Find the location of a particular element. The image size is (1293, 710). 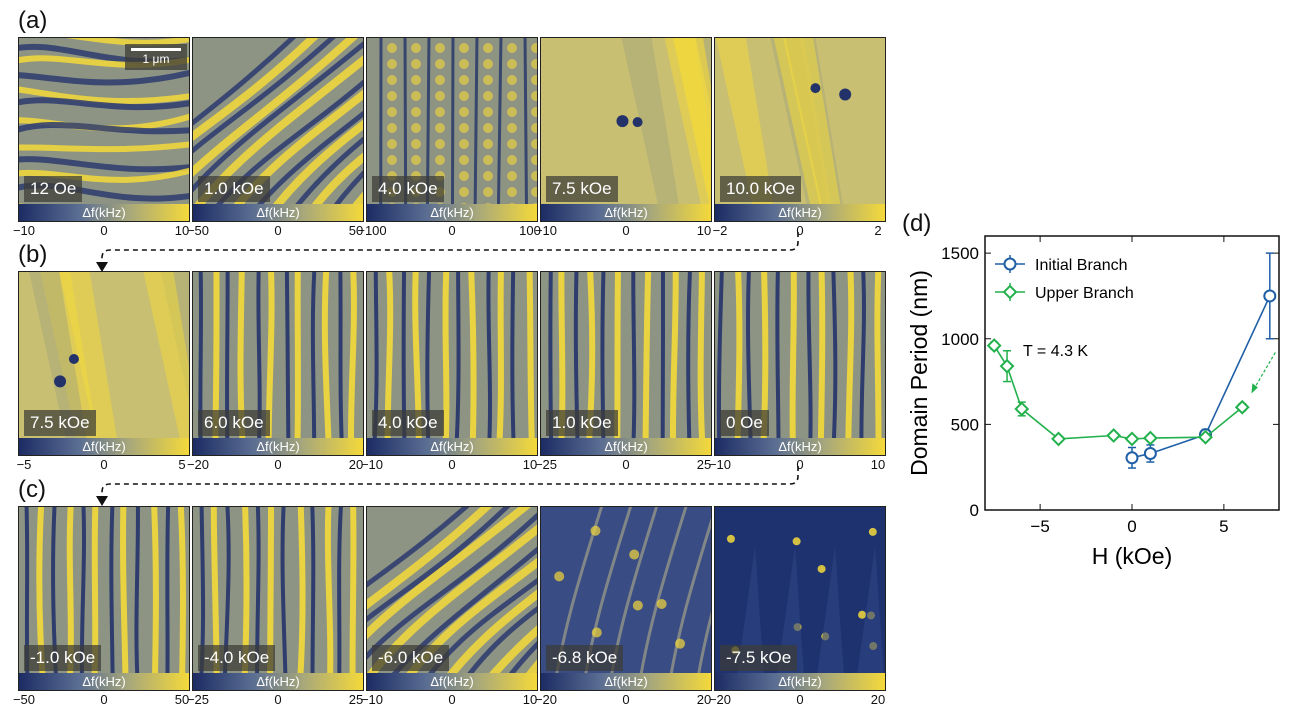

field-label: 1.0 kOe is located at coordinates (234, 189).